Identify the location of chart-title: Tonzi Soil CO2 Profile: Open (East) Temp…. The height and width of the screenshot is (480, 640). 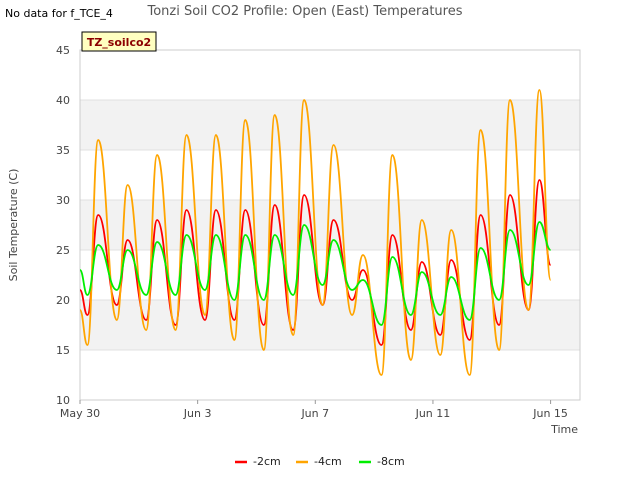
(304, 11).